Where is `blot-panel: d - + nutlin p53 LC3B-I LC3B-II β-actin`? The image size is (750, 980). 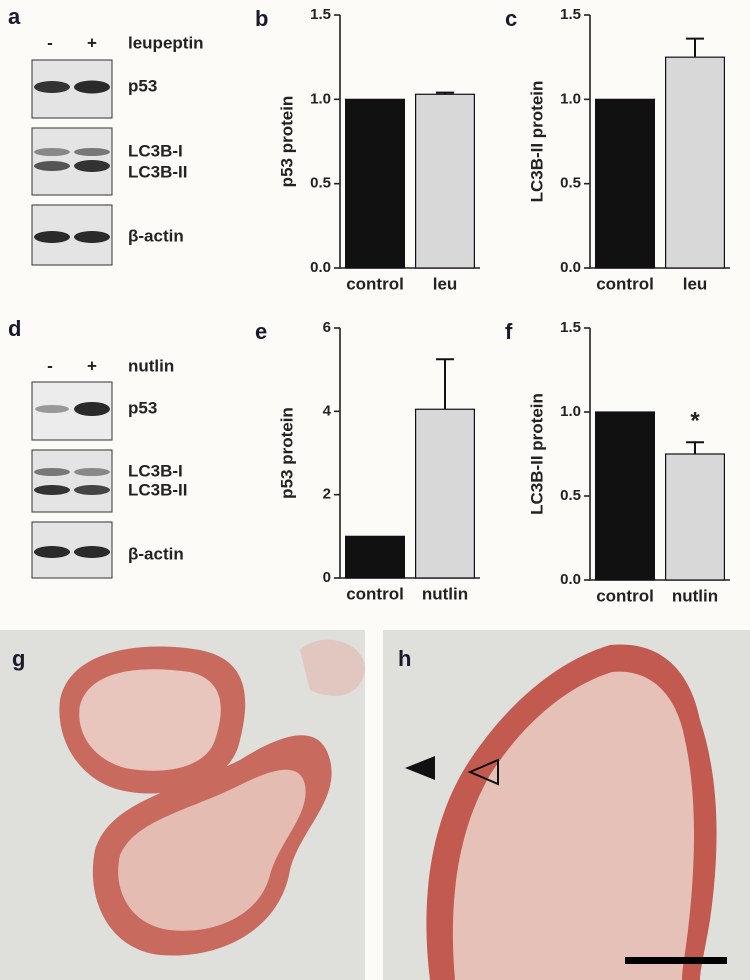
blot-panel: d - + nutlin p53 LC3B-I LC3B-II β-actin is located at coordinates (98, 447).